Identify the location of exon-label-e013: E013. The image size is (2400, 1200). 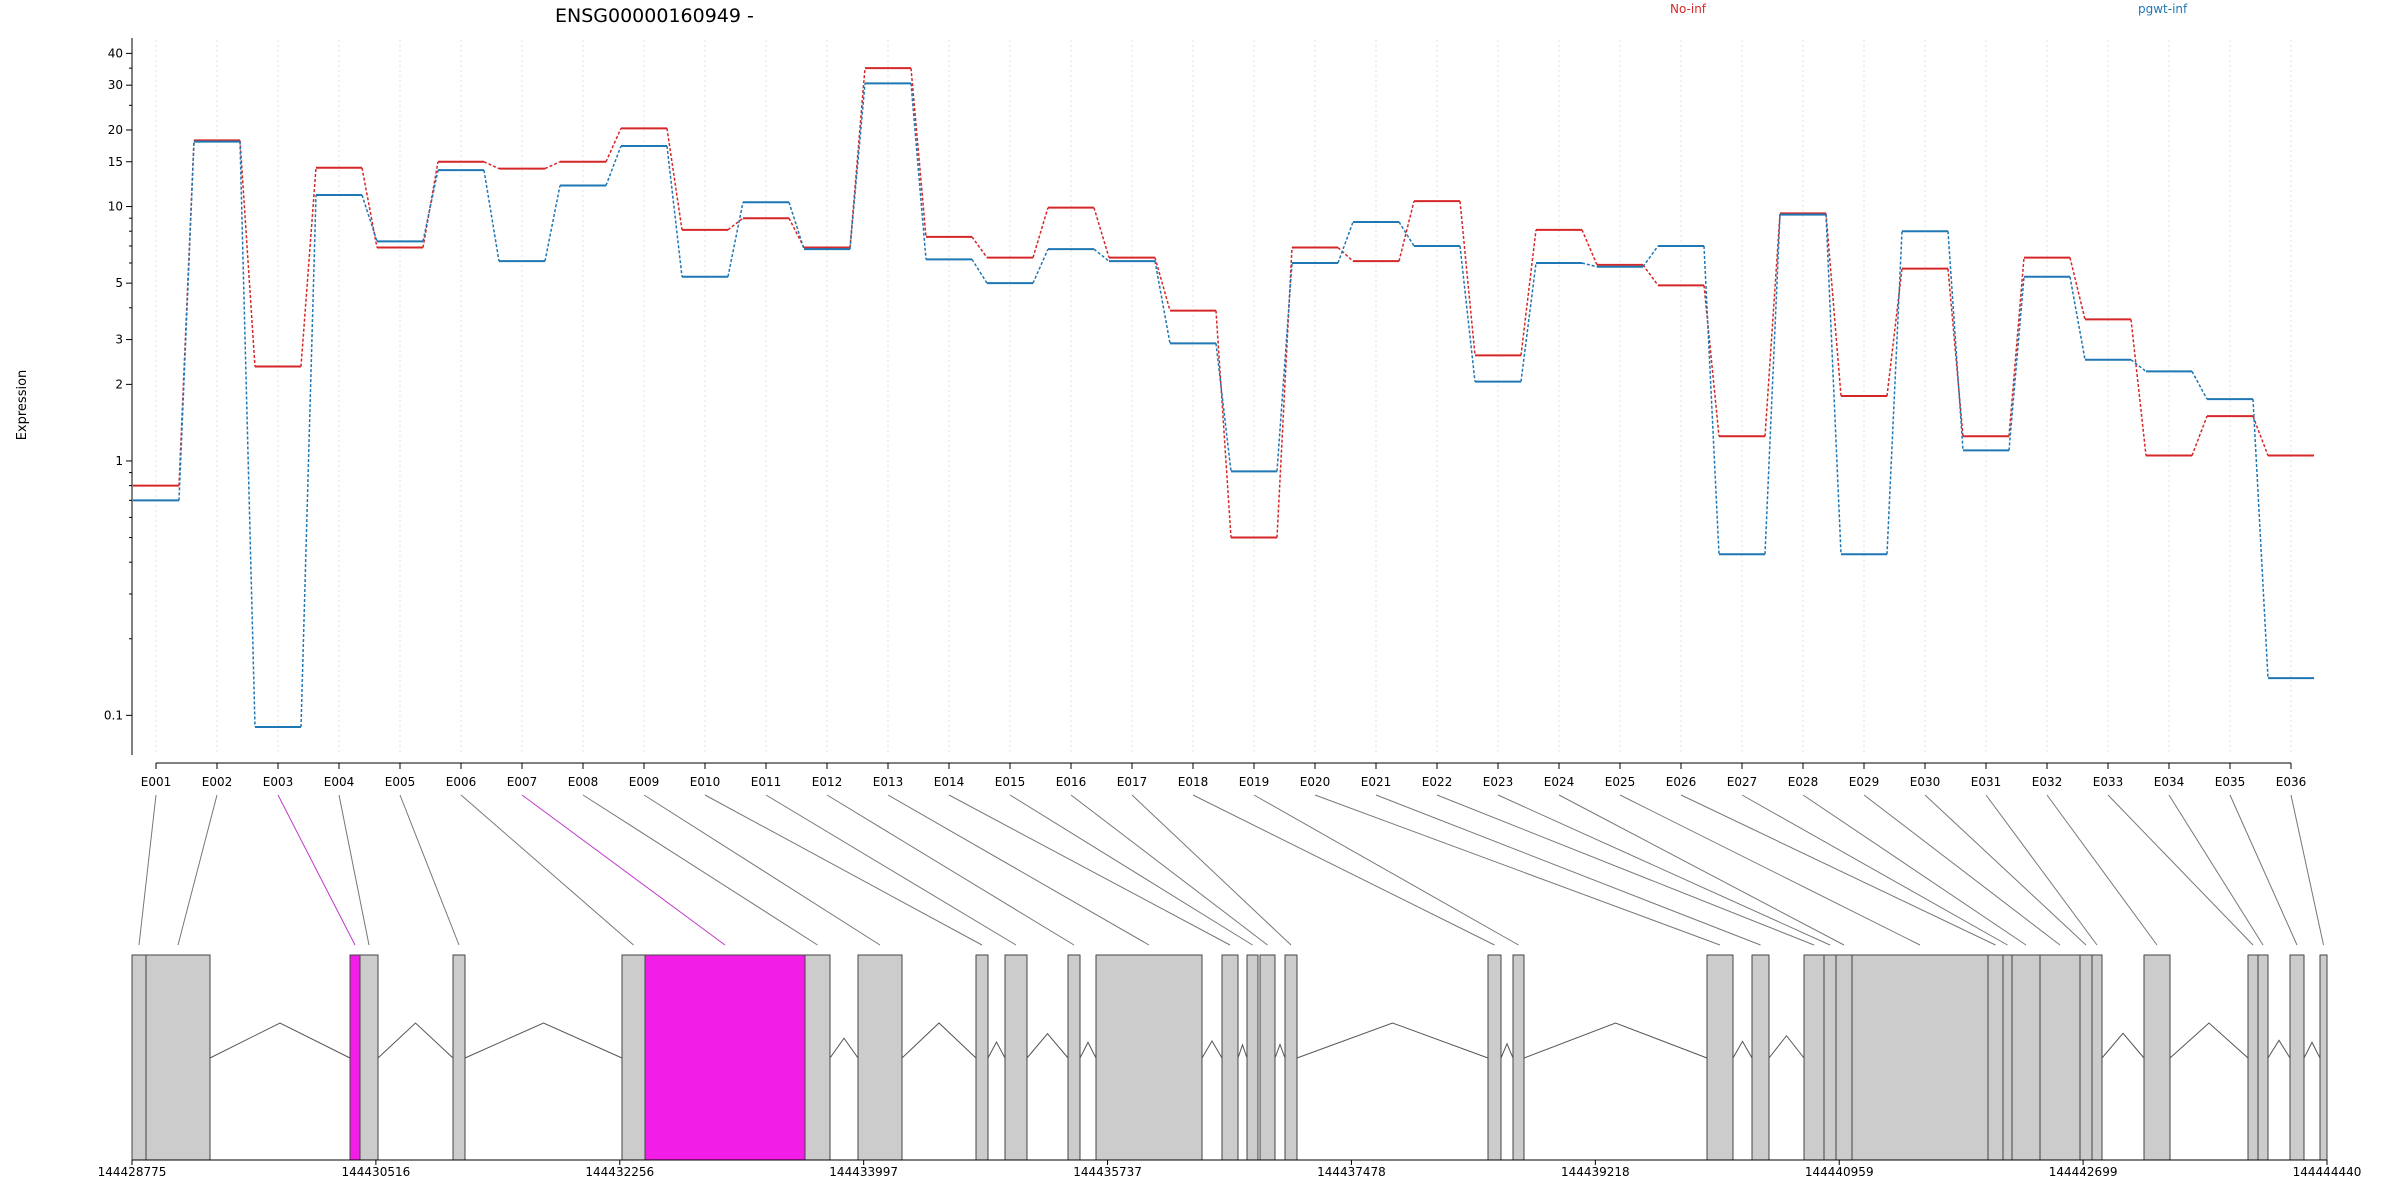
(888, 782).